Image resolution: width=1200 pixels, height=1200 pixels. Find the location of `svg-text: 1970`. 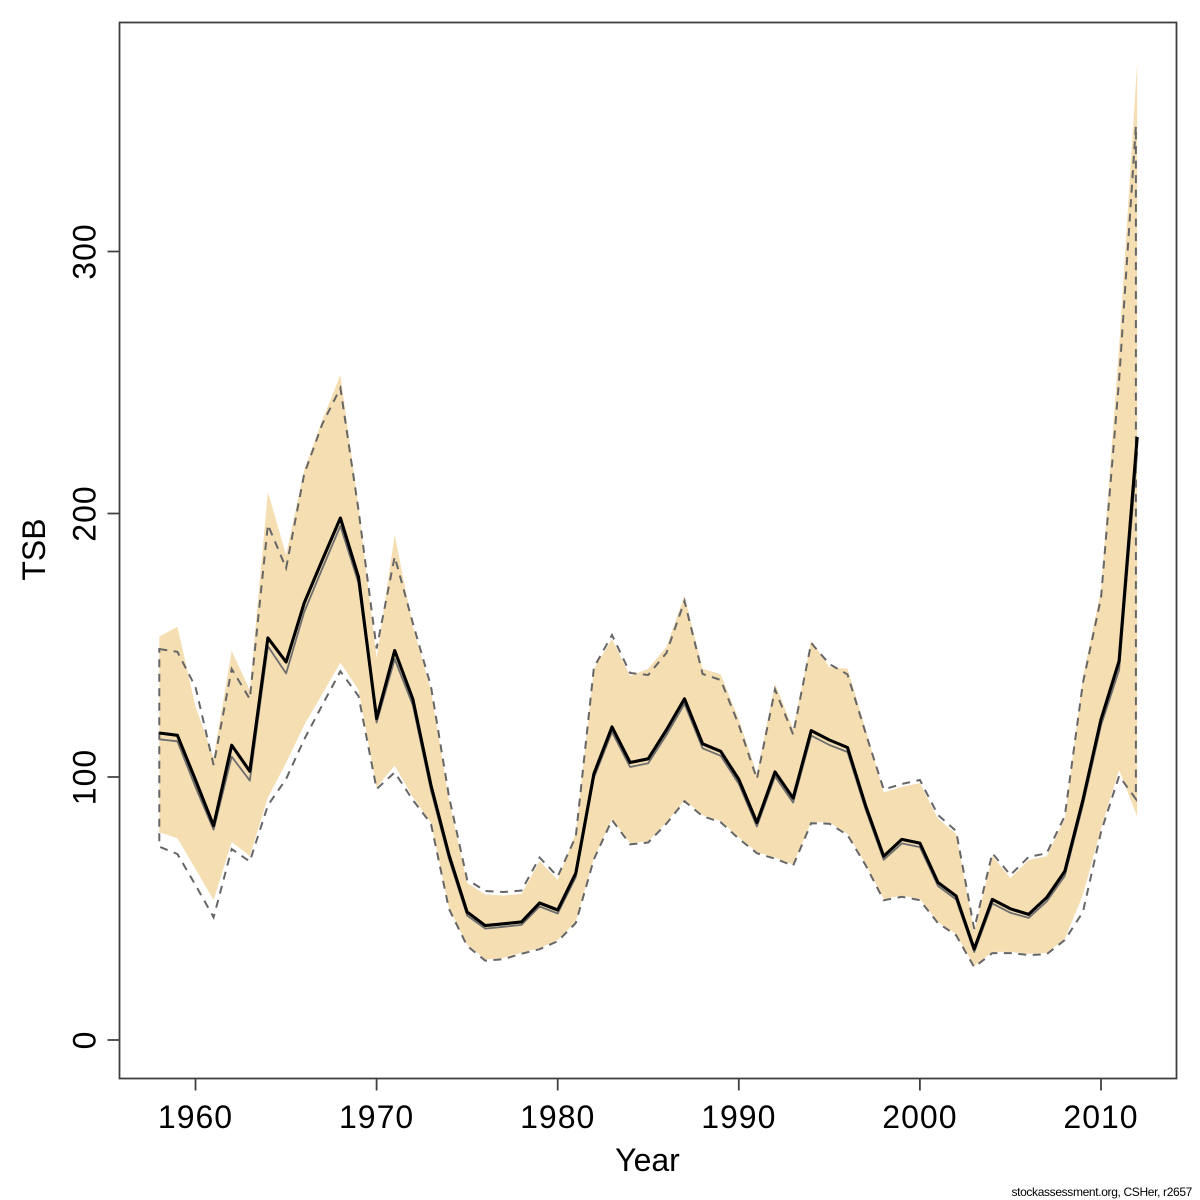

svg-text: 1970 is located at coordinates (376, 1117).